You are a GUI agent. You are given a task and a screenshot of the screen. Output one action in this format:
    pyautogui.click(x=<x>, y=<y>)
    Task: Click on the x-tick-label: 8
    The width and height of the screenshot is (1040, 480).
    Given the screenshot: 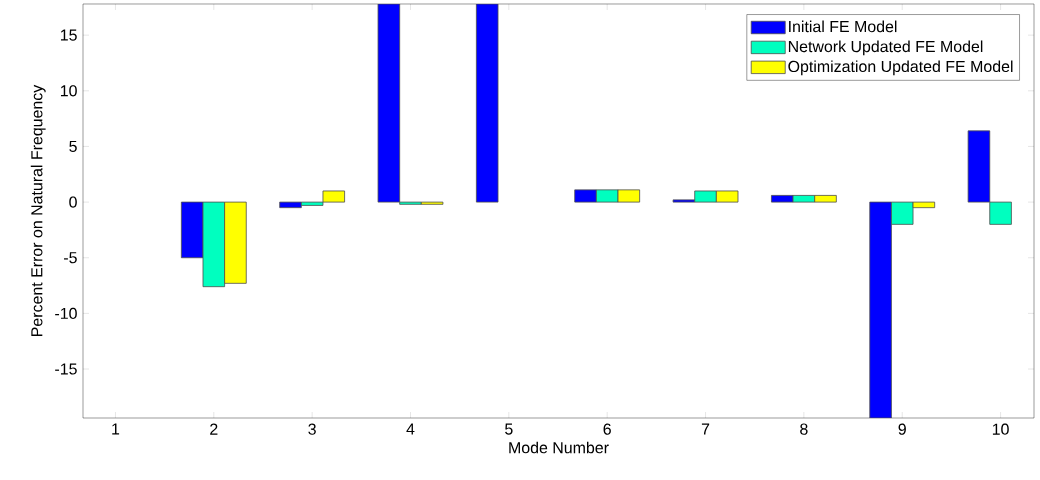 What is the action you would take?
    pyautogui.click(x=804, y=429)
    